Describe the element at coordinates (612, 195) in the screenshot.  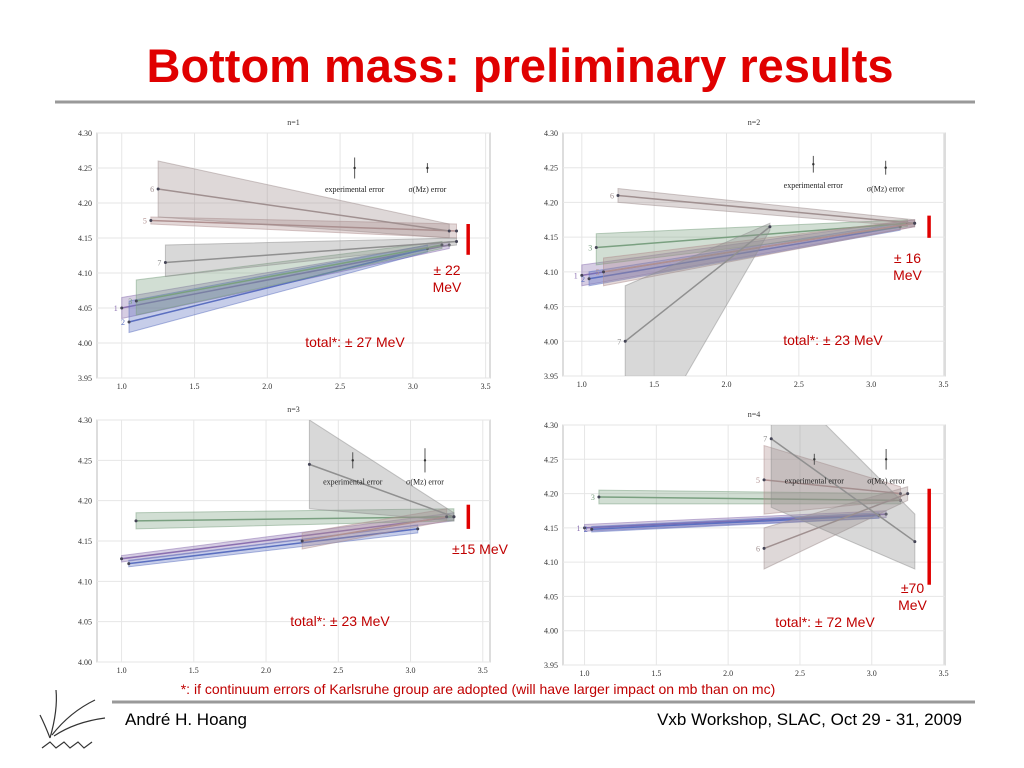
I see `series-label: 6` at that location.